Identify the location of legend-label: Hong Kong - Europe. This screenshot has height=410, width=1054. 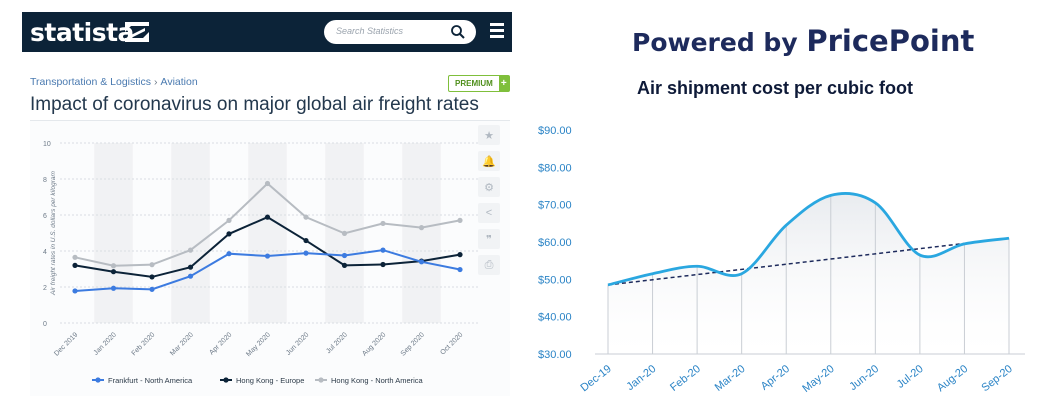
(270, 380).